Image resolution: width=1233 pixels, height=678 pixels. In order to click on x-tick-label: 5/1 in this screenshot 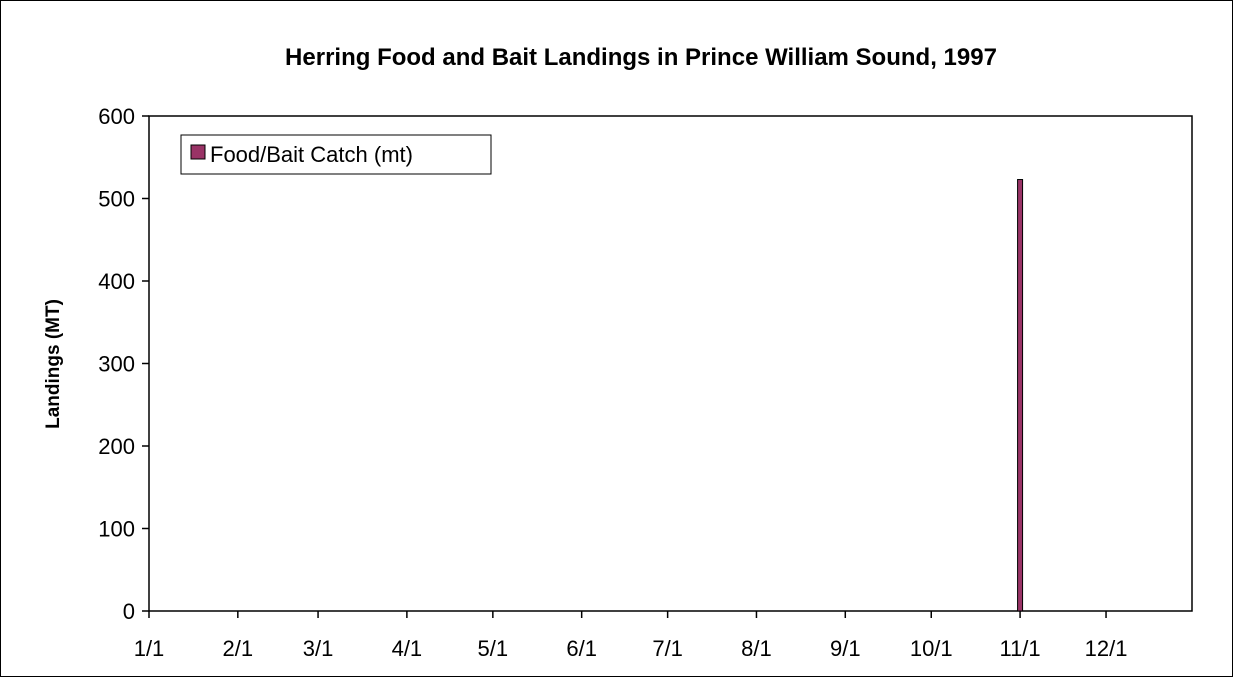, I will do `click(493, 648)`.